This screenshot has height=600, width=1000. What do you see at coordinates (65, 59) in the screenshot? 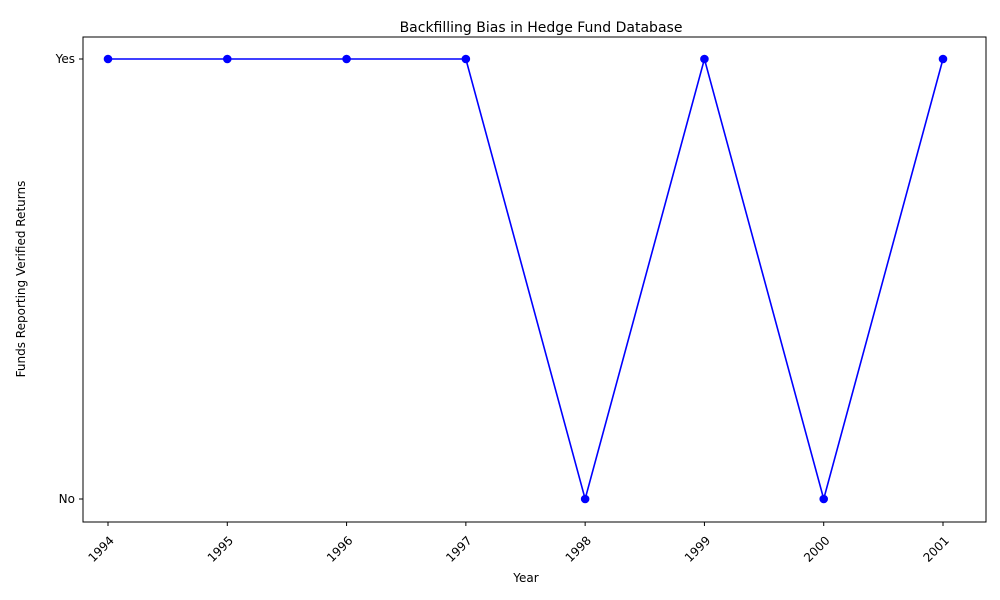
I see `y-tick-label: Yes` at bounding box center [65, 59].